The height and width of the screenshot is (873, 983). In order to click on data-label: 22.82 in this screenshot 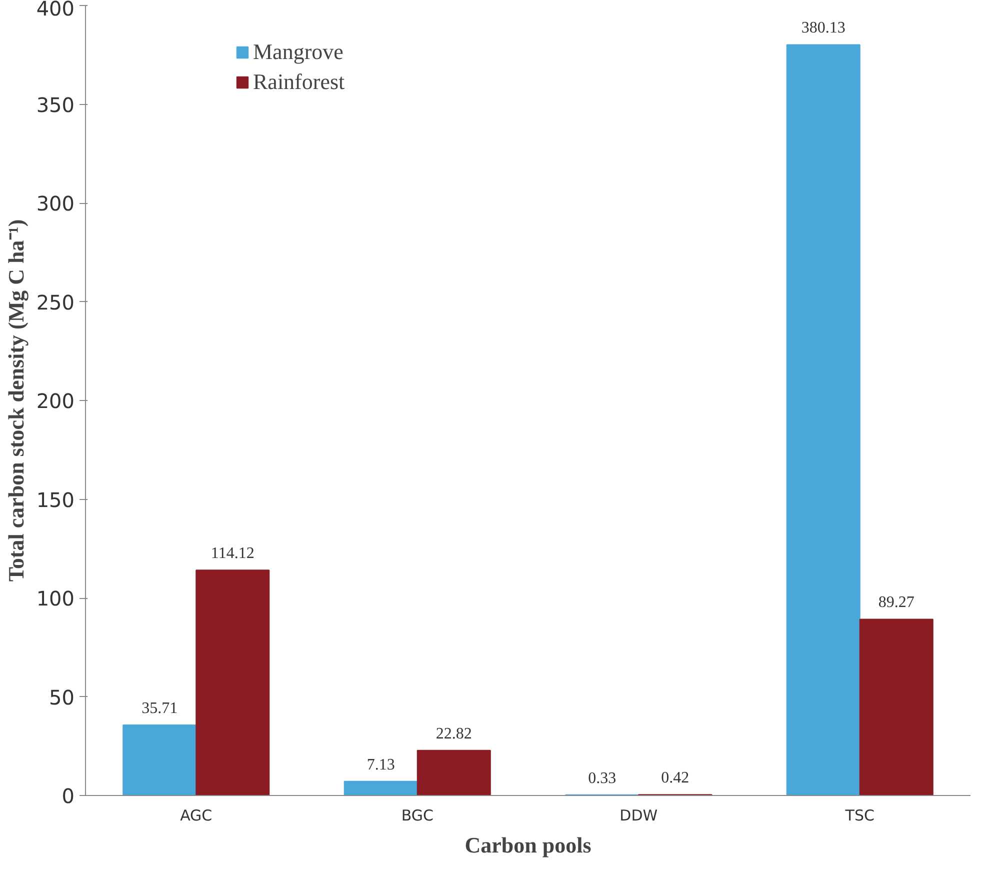, I will do `click(454, 733)`.